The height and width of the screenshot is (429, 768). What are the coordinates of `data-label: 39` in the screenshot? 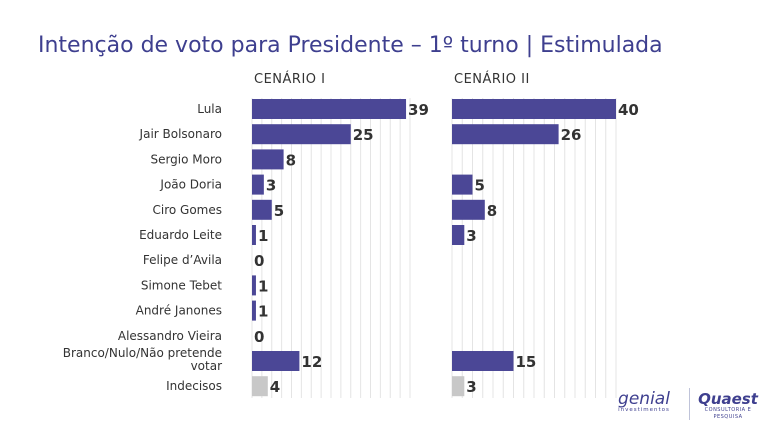 It's located at (418, 110).